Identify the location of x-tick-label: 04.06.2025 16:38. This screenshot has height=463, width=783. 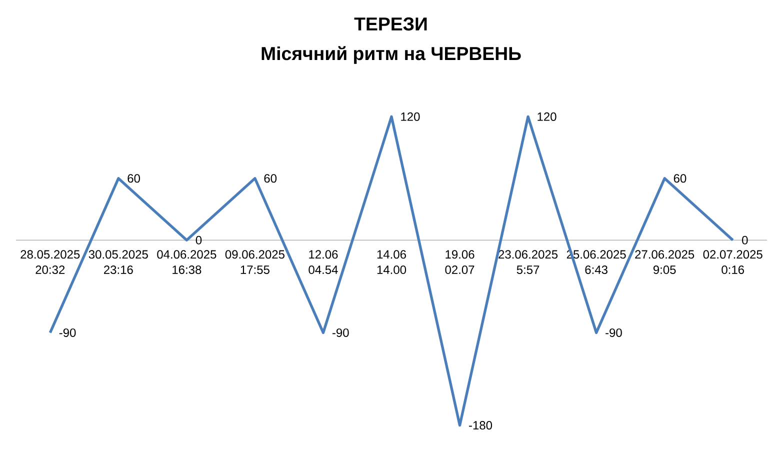
(186, 262).